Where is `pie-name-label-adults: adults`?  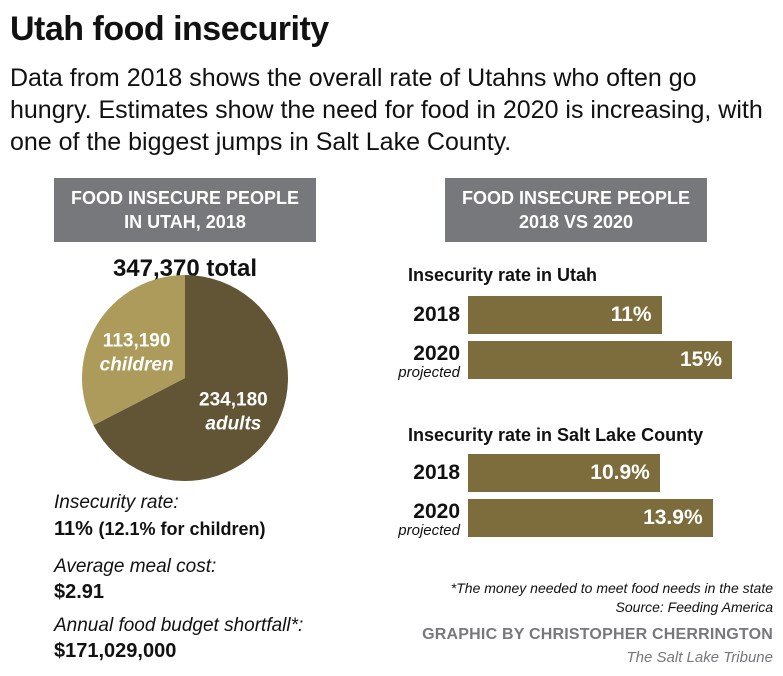
pie-name-label-adults: adults is located at coordinates (233, 423).